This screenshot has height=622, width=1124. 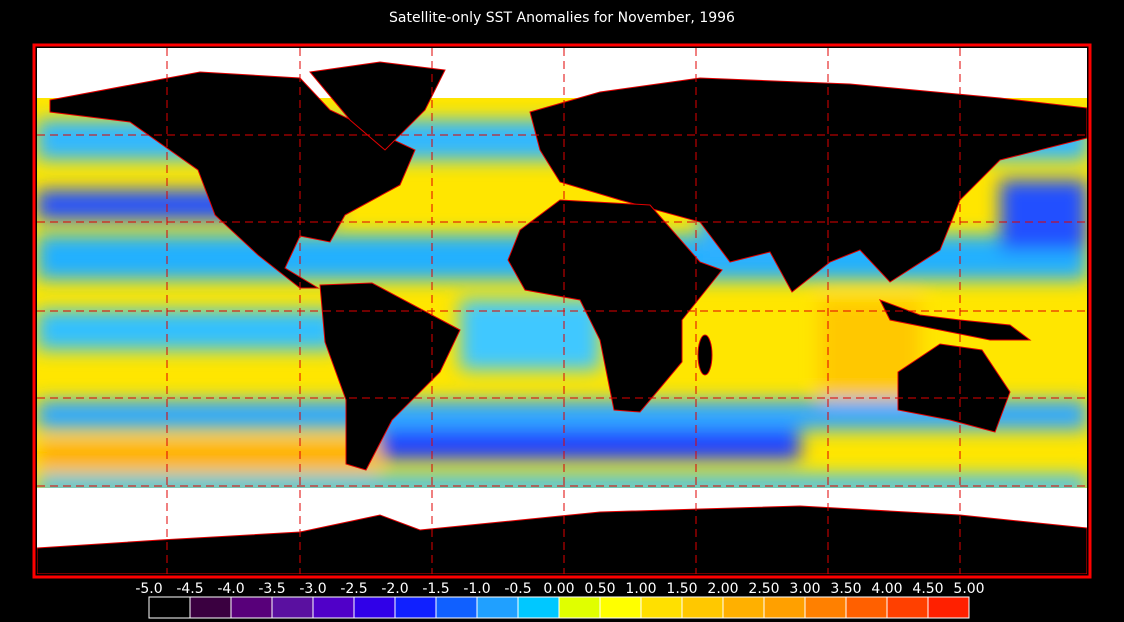 I want to click on south-america, so click(x=390, y=376).